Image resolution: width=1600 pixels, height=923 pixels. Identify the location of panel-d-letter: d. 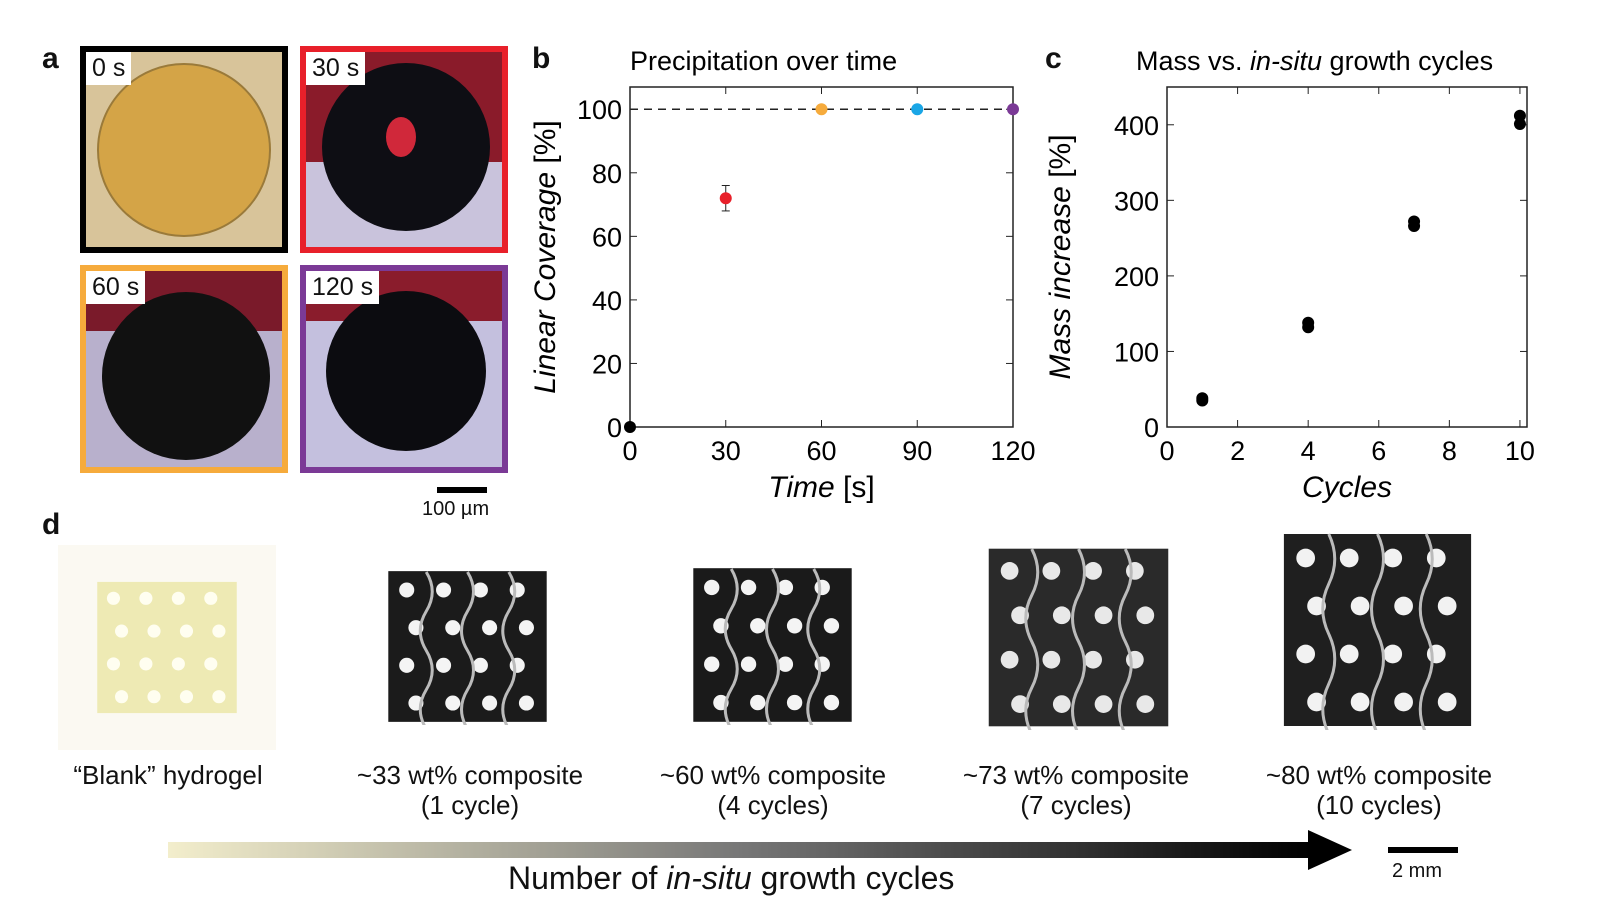
(51, 524).